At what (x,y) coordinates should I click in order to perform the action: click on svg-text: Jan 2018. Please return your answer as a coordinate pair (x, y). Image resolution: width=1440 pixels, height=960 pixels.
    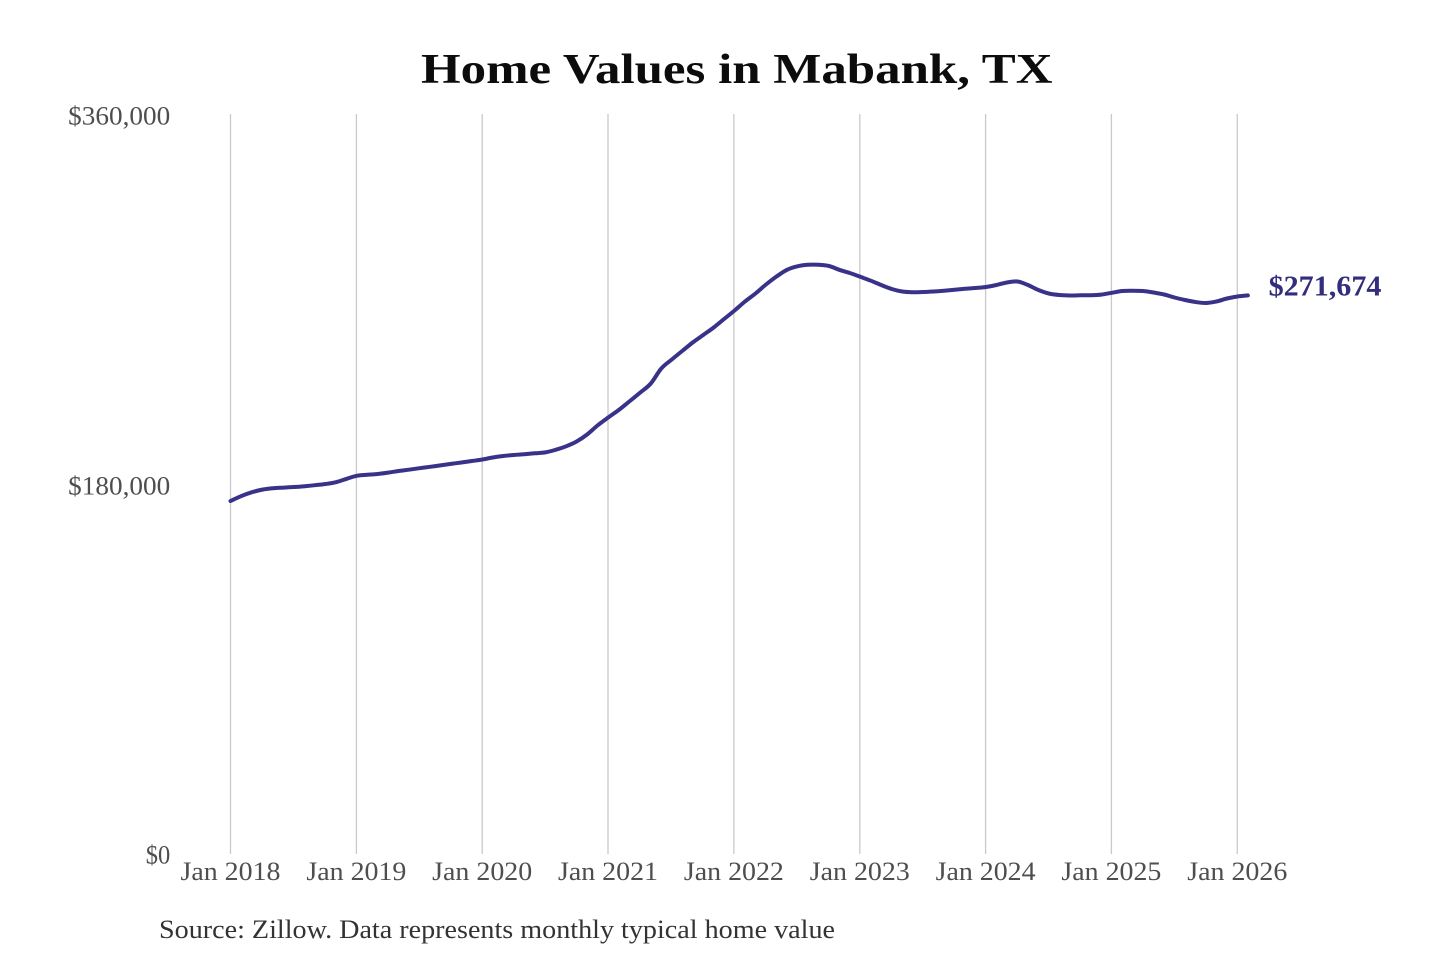
    Looking at the image, I should click on (231, 871).